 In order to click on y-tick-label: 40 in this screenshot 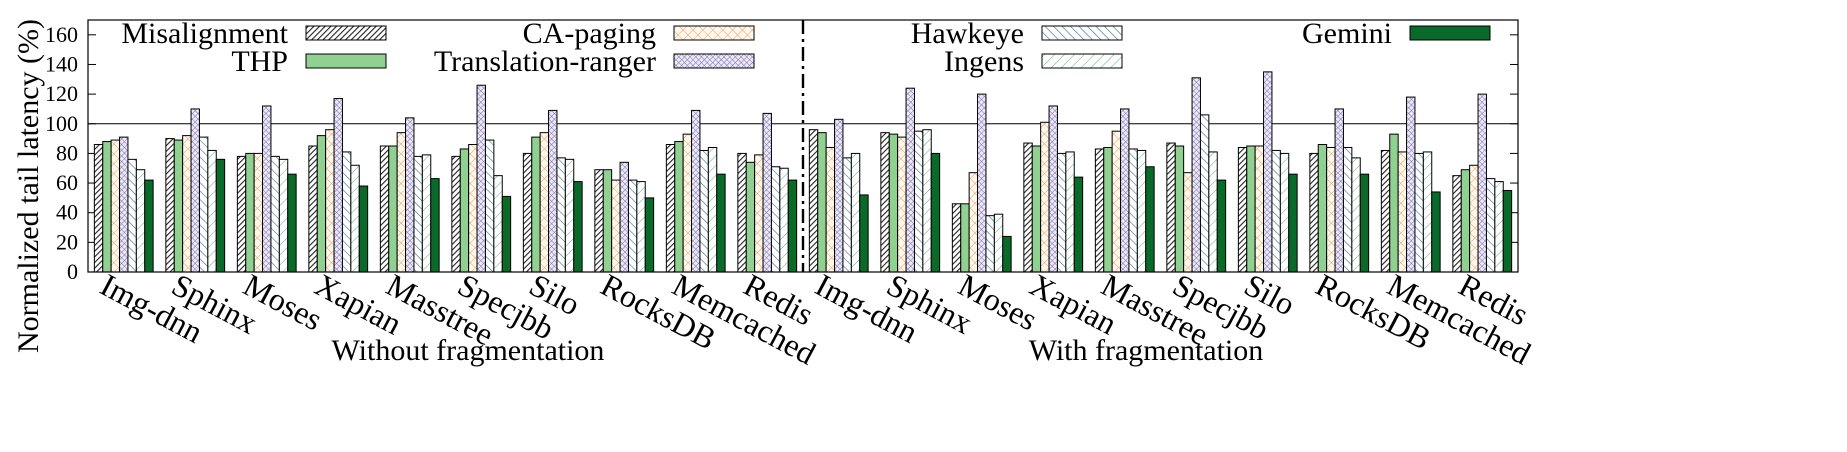, I will do `click(67, 212)`.